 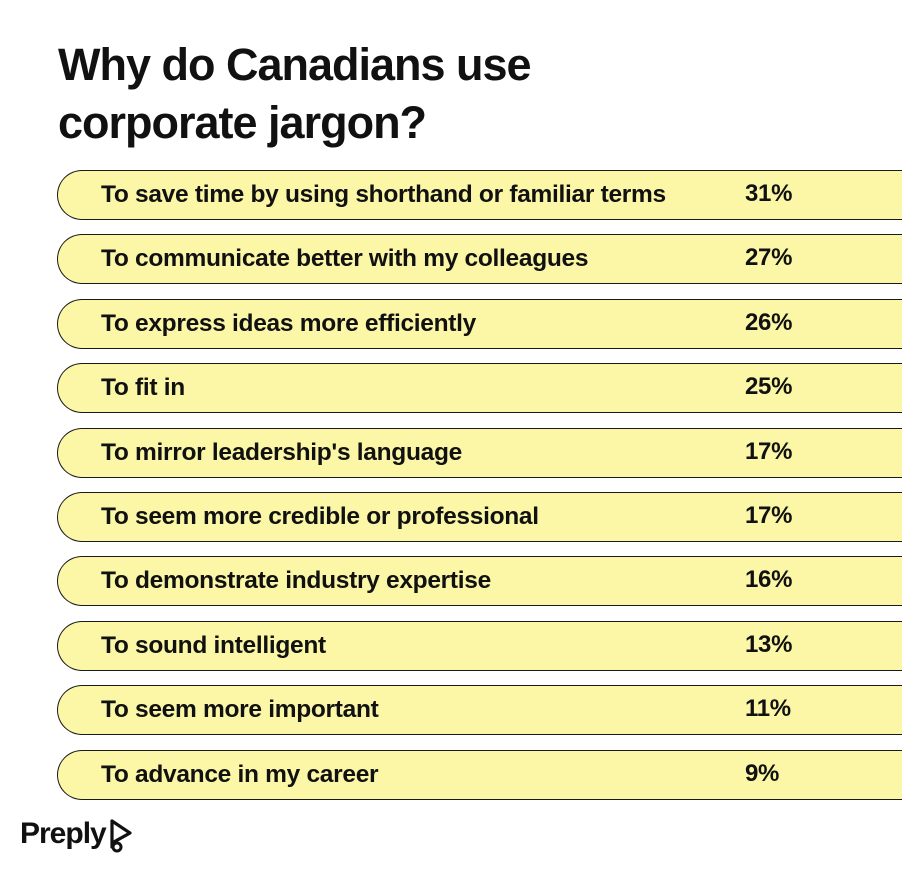 I want to click on bar-label: To mirror leadership's language, so click(x=281, y=452).